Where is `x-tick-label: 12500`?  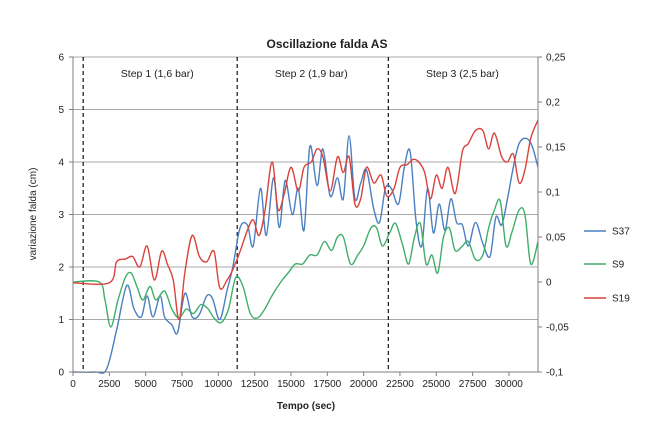 x-tick-label: 12500 is located at coordinates (255, 384).